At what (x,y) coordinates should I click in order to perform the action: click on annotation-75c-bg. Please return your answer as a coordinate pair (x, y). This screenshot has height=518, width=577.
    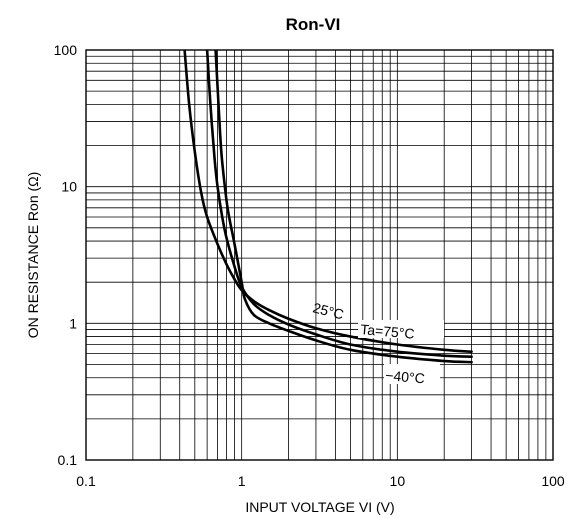
    Looking at the image, I should click on (401, 329).